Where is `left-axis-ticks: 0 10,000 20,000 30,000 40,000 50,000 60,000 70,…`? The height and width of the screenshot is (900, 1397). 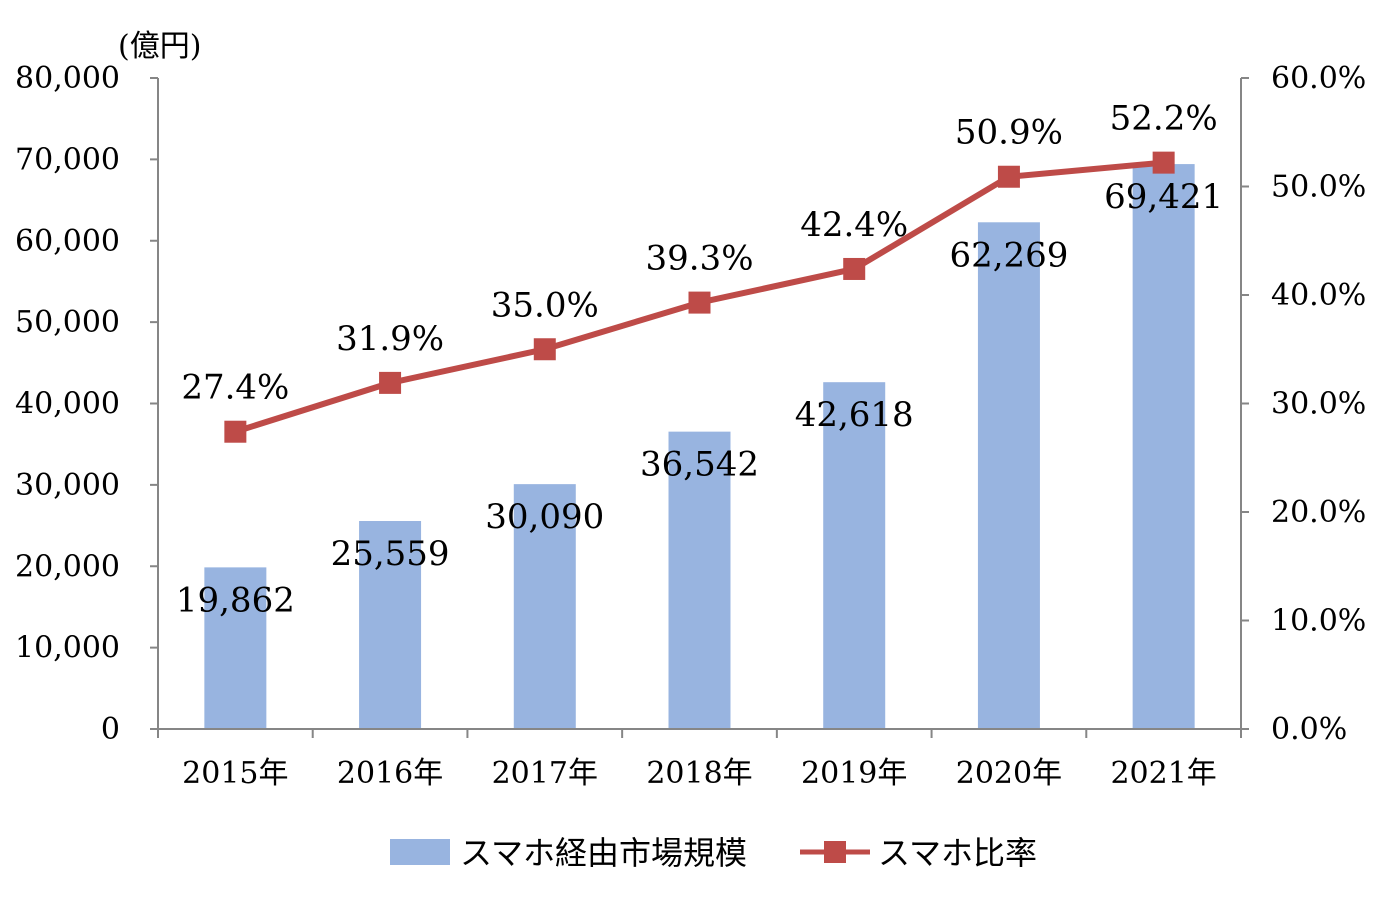 left-axis-ticks: 0 10,000 20,000 30,000 40,000 50,000 60,000 70,… is located at coordinates (67, 404).